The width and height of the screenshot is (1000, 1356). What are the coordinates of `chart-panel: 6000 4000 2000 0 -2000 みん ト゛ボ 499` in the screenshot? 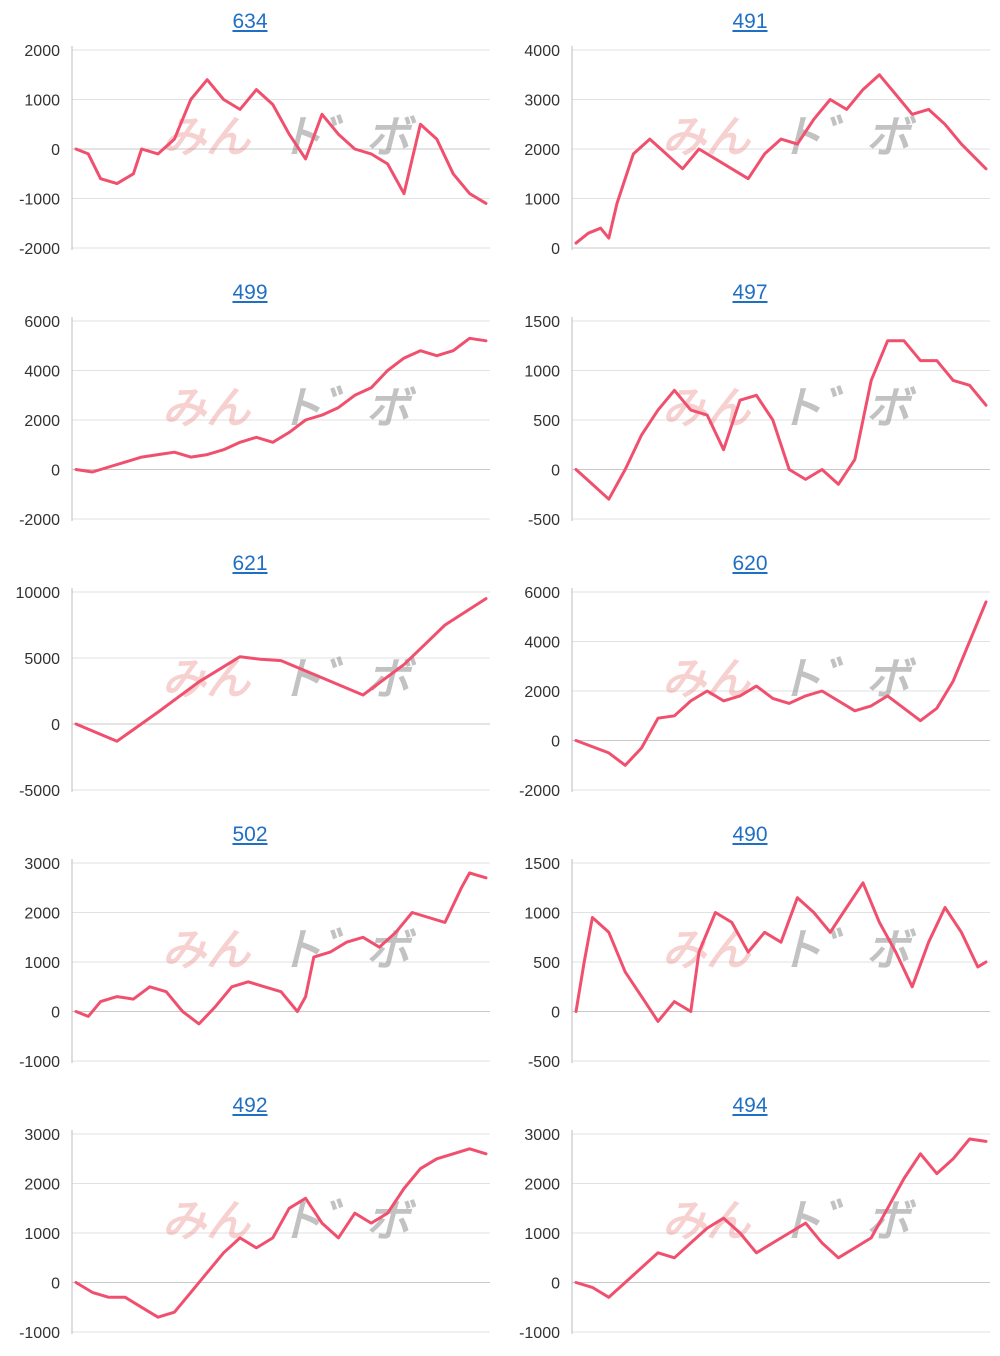 It's located at (250, 406).